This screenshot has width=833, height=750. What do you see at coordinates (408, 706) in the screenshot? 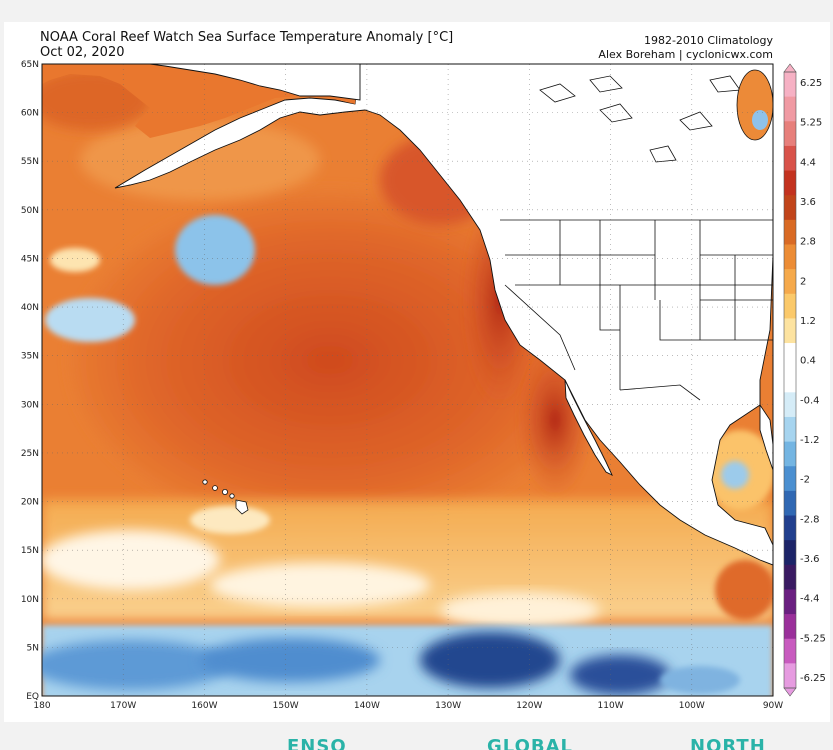
I see `longitude-axis: 180 170W 160W 150W 140W 130W 120W 110W 100W 90W` at bounding box center [408, 706].